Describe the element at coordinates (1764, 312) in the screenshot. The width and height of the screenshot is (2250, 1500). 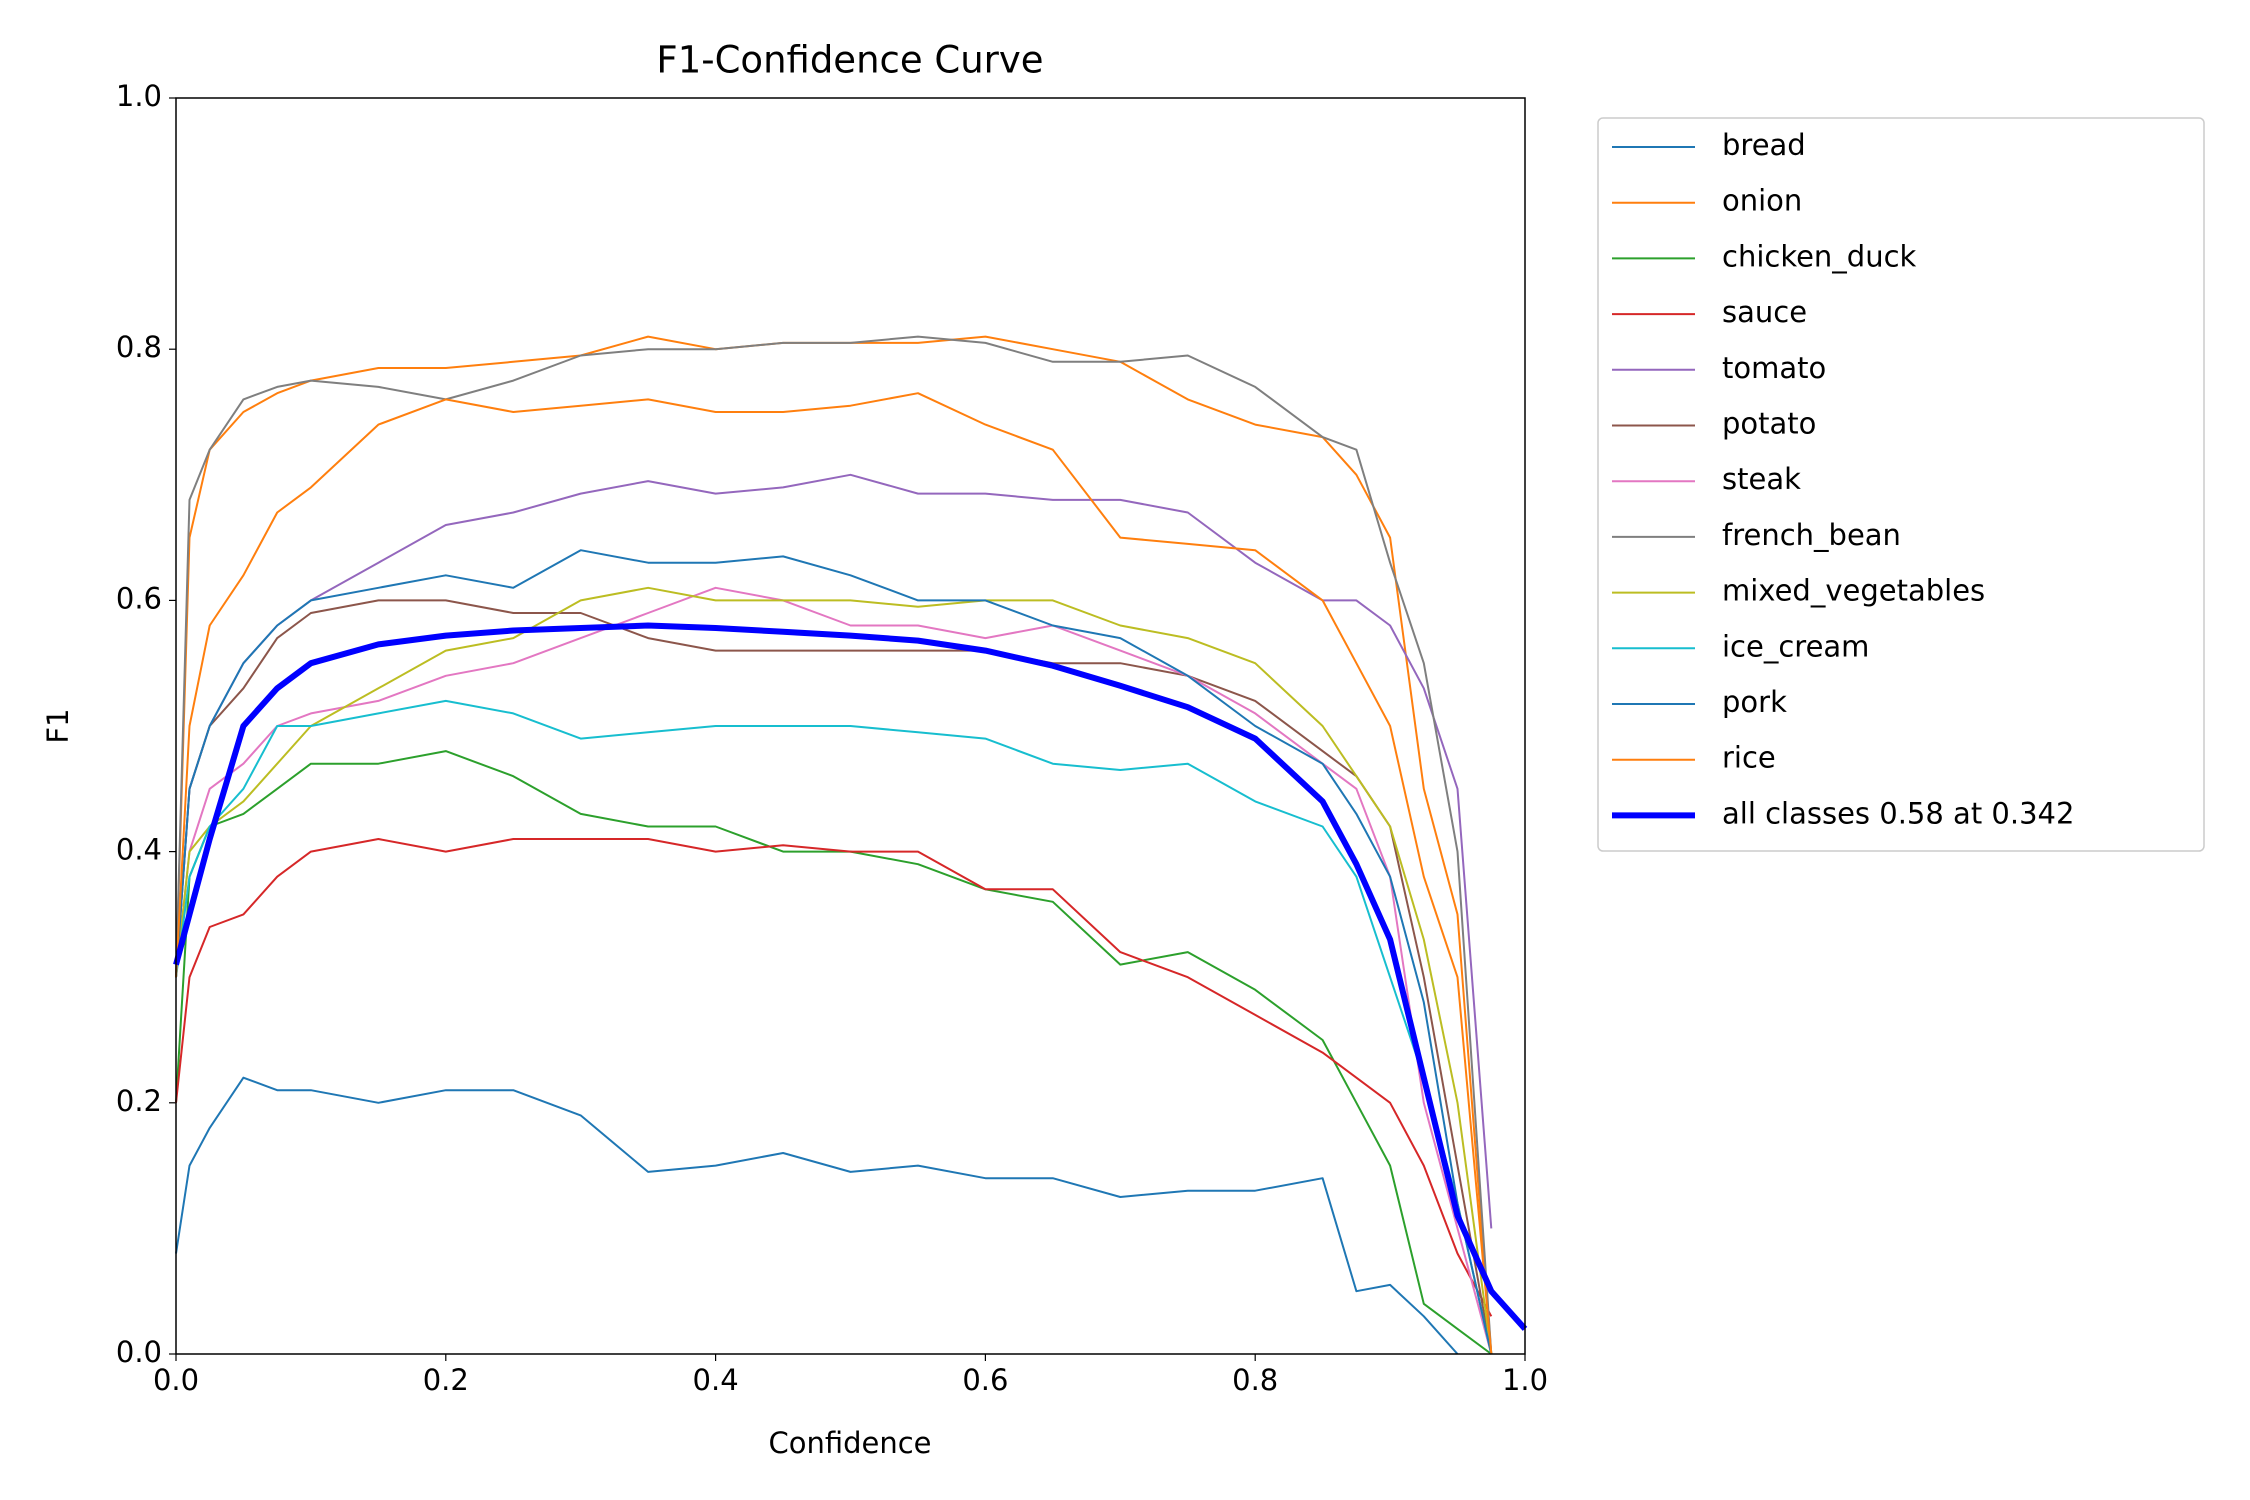
I see `legend-label: sauce` at that location.